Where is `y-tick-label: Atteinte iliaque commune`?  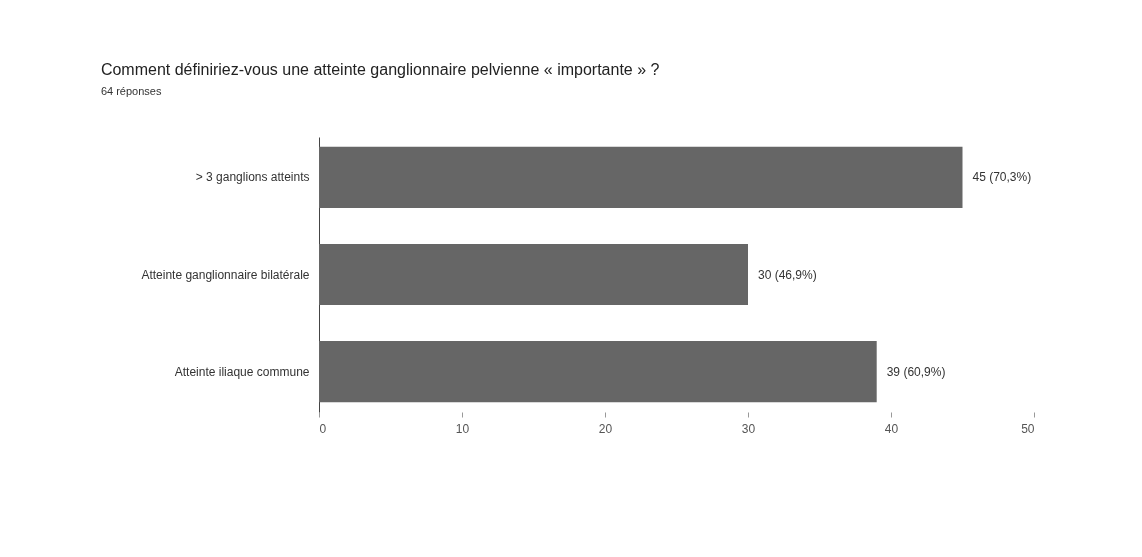 y-tick-label: Atteinte iliaque commune is located at coordinates (242, 371).